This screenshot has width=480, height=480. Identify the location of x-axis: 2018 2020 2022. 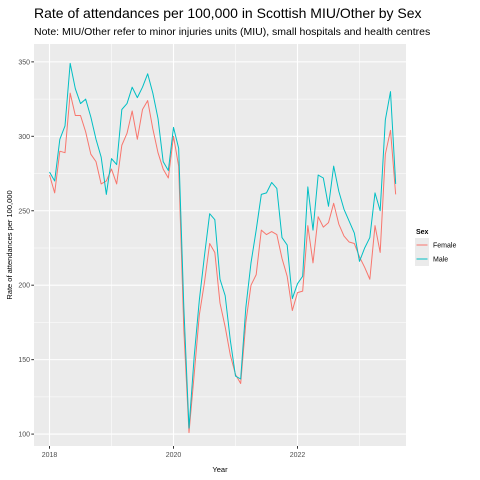
(174, 452).